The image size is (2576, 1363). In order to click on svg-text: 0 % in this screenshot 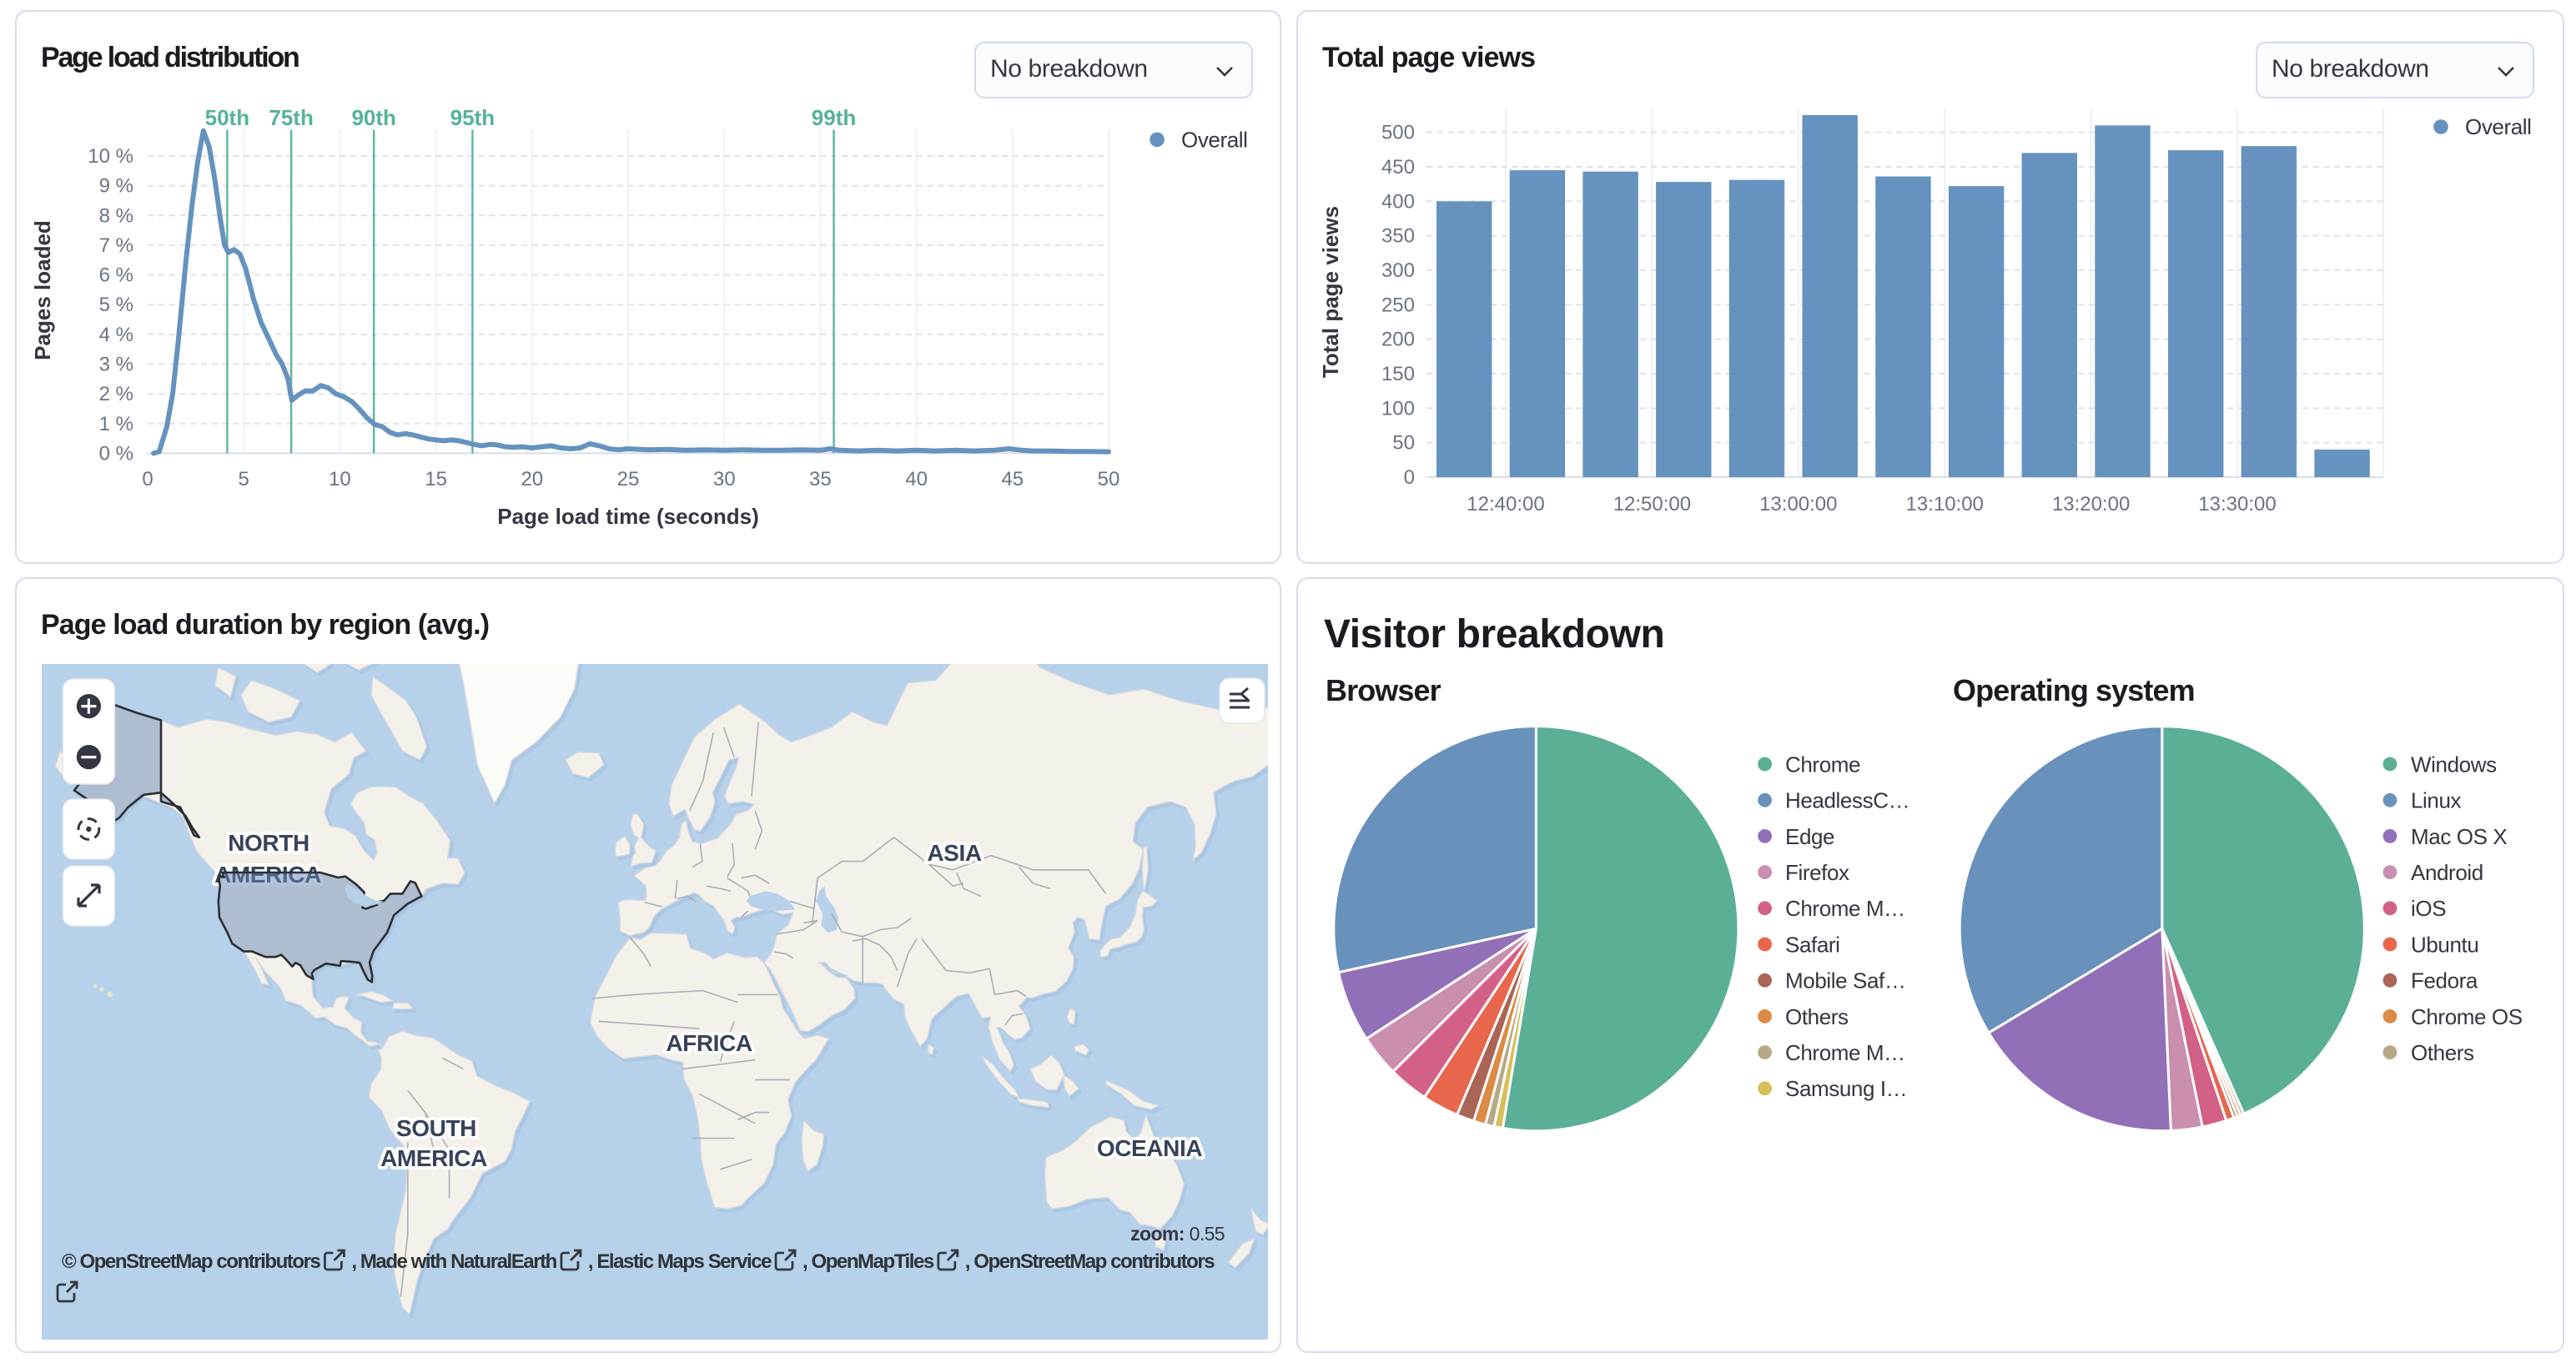, I will do `click(115, 453)`.